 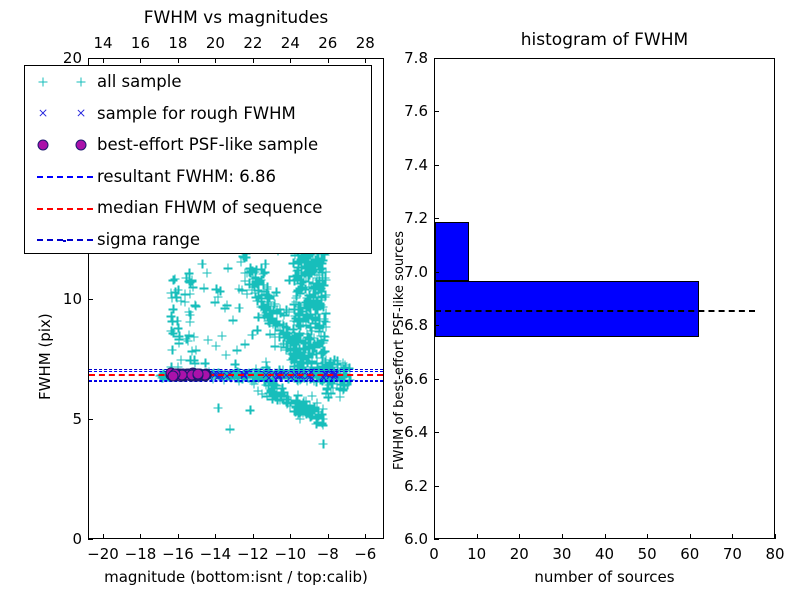 I want to click on left-xticklabel: −10, so click(x=290, y=554).